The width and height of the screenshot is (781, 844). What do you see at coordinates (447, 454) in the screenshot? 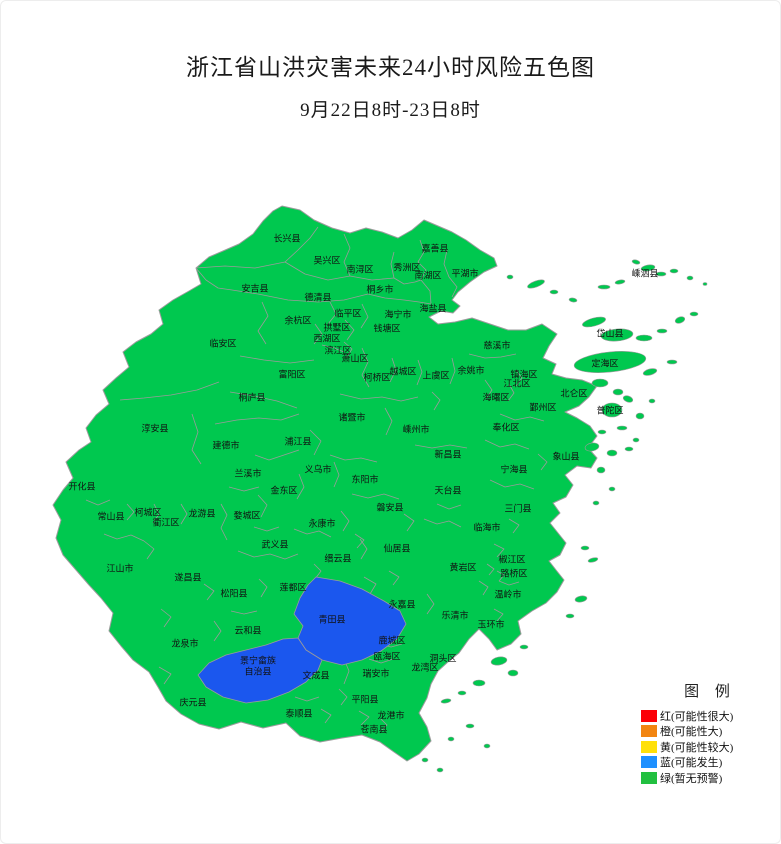
I see `county-label: 新昌县` at bounding box center [447, 454].